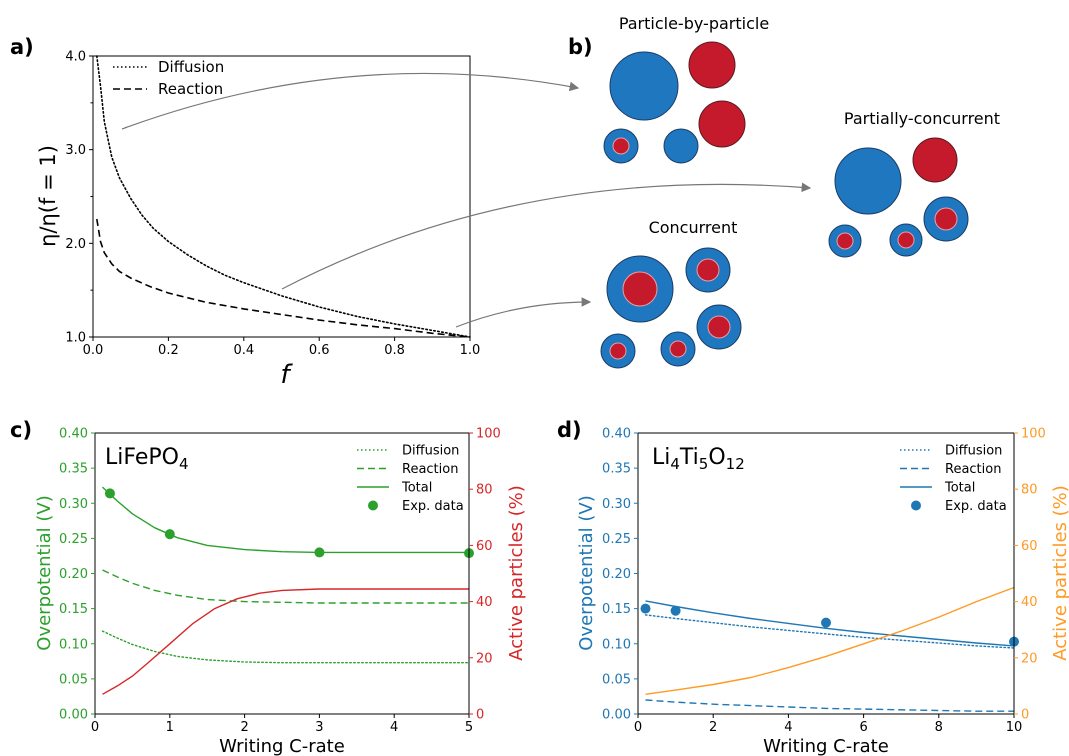 Image resolution: width=1069 pixels, height=756 pixels. I want to click on particle-blue, so click(681, 146).